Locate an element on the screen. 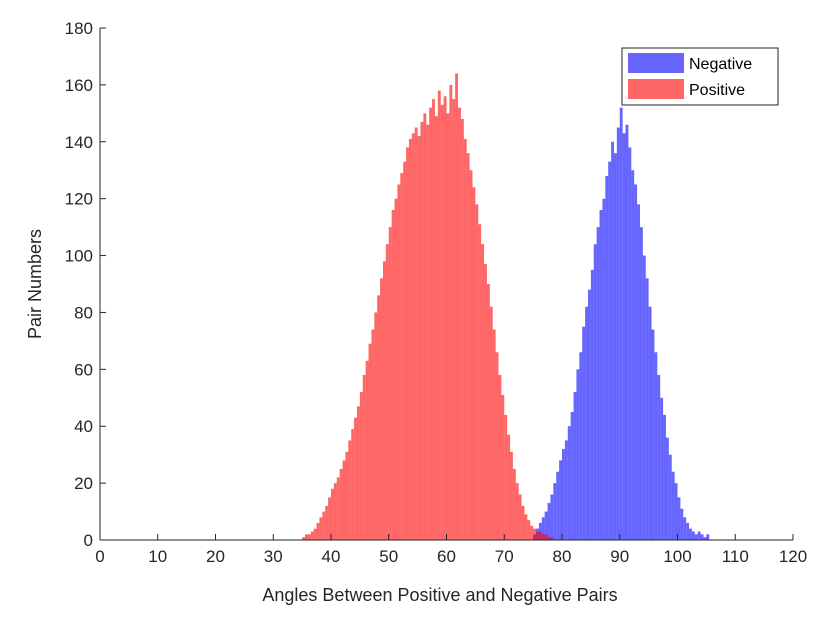 This screenshot has width=830, height=623. series-negative is located at coordinates (621, 324).